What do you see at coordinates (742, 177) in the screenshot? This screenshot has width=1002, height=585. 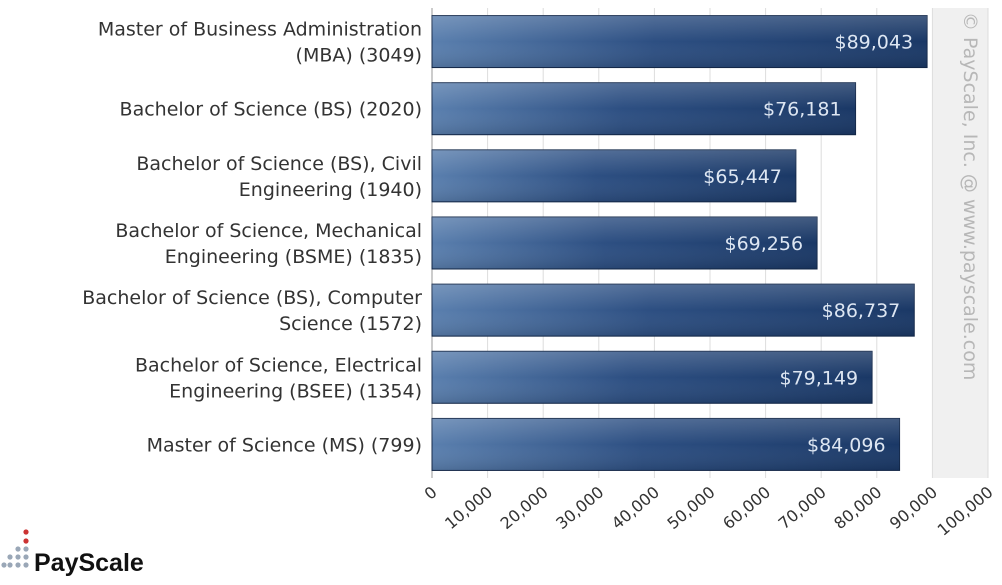 I see `bar-value-label: $65,447` at bounding box center [742, 177].